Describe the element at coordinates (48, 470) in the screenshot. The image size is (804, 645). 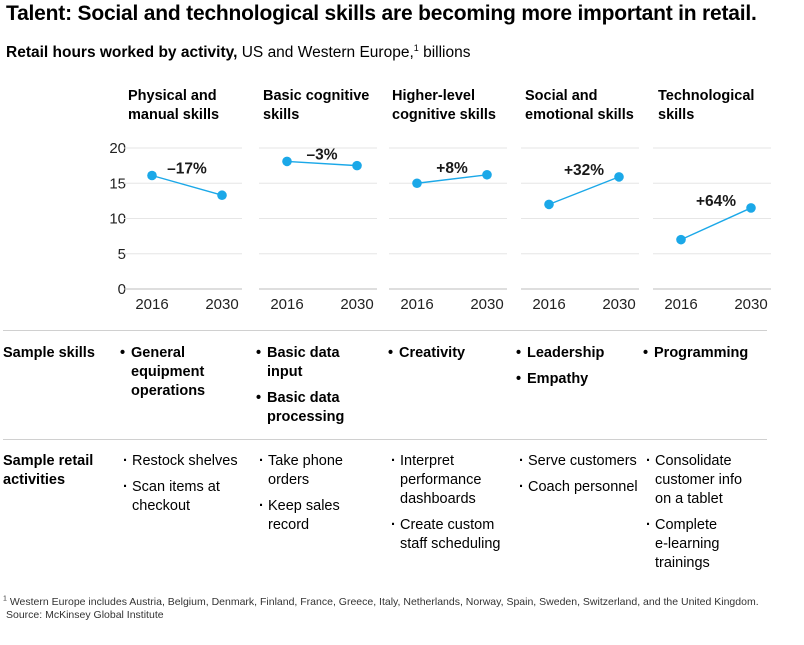
I see `row-label-sample-activities: Sample retail activities` at that location.